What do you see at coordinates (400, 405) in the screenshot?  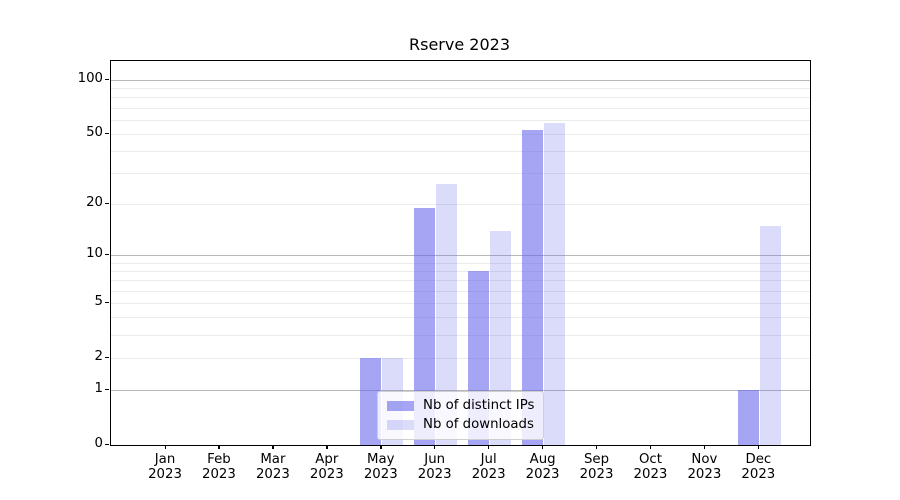 I see `legend-swatch-distinct-ips` at bounding box center [400, 405].